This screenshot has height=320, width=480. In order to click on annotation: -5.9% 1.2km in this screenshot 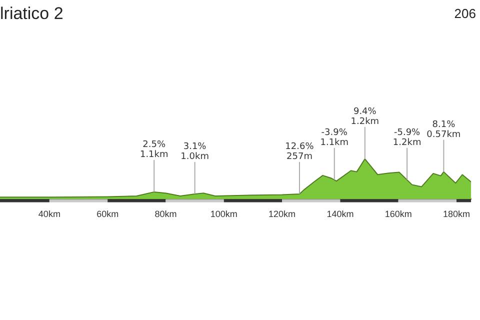, I will do `click(407, 138)`.